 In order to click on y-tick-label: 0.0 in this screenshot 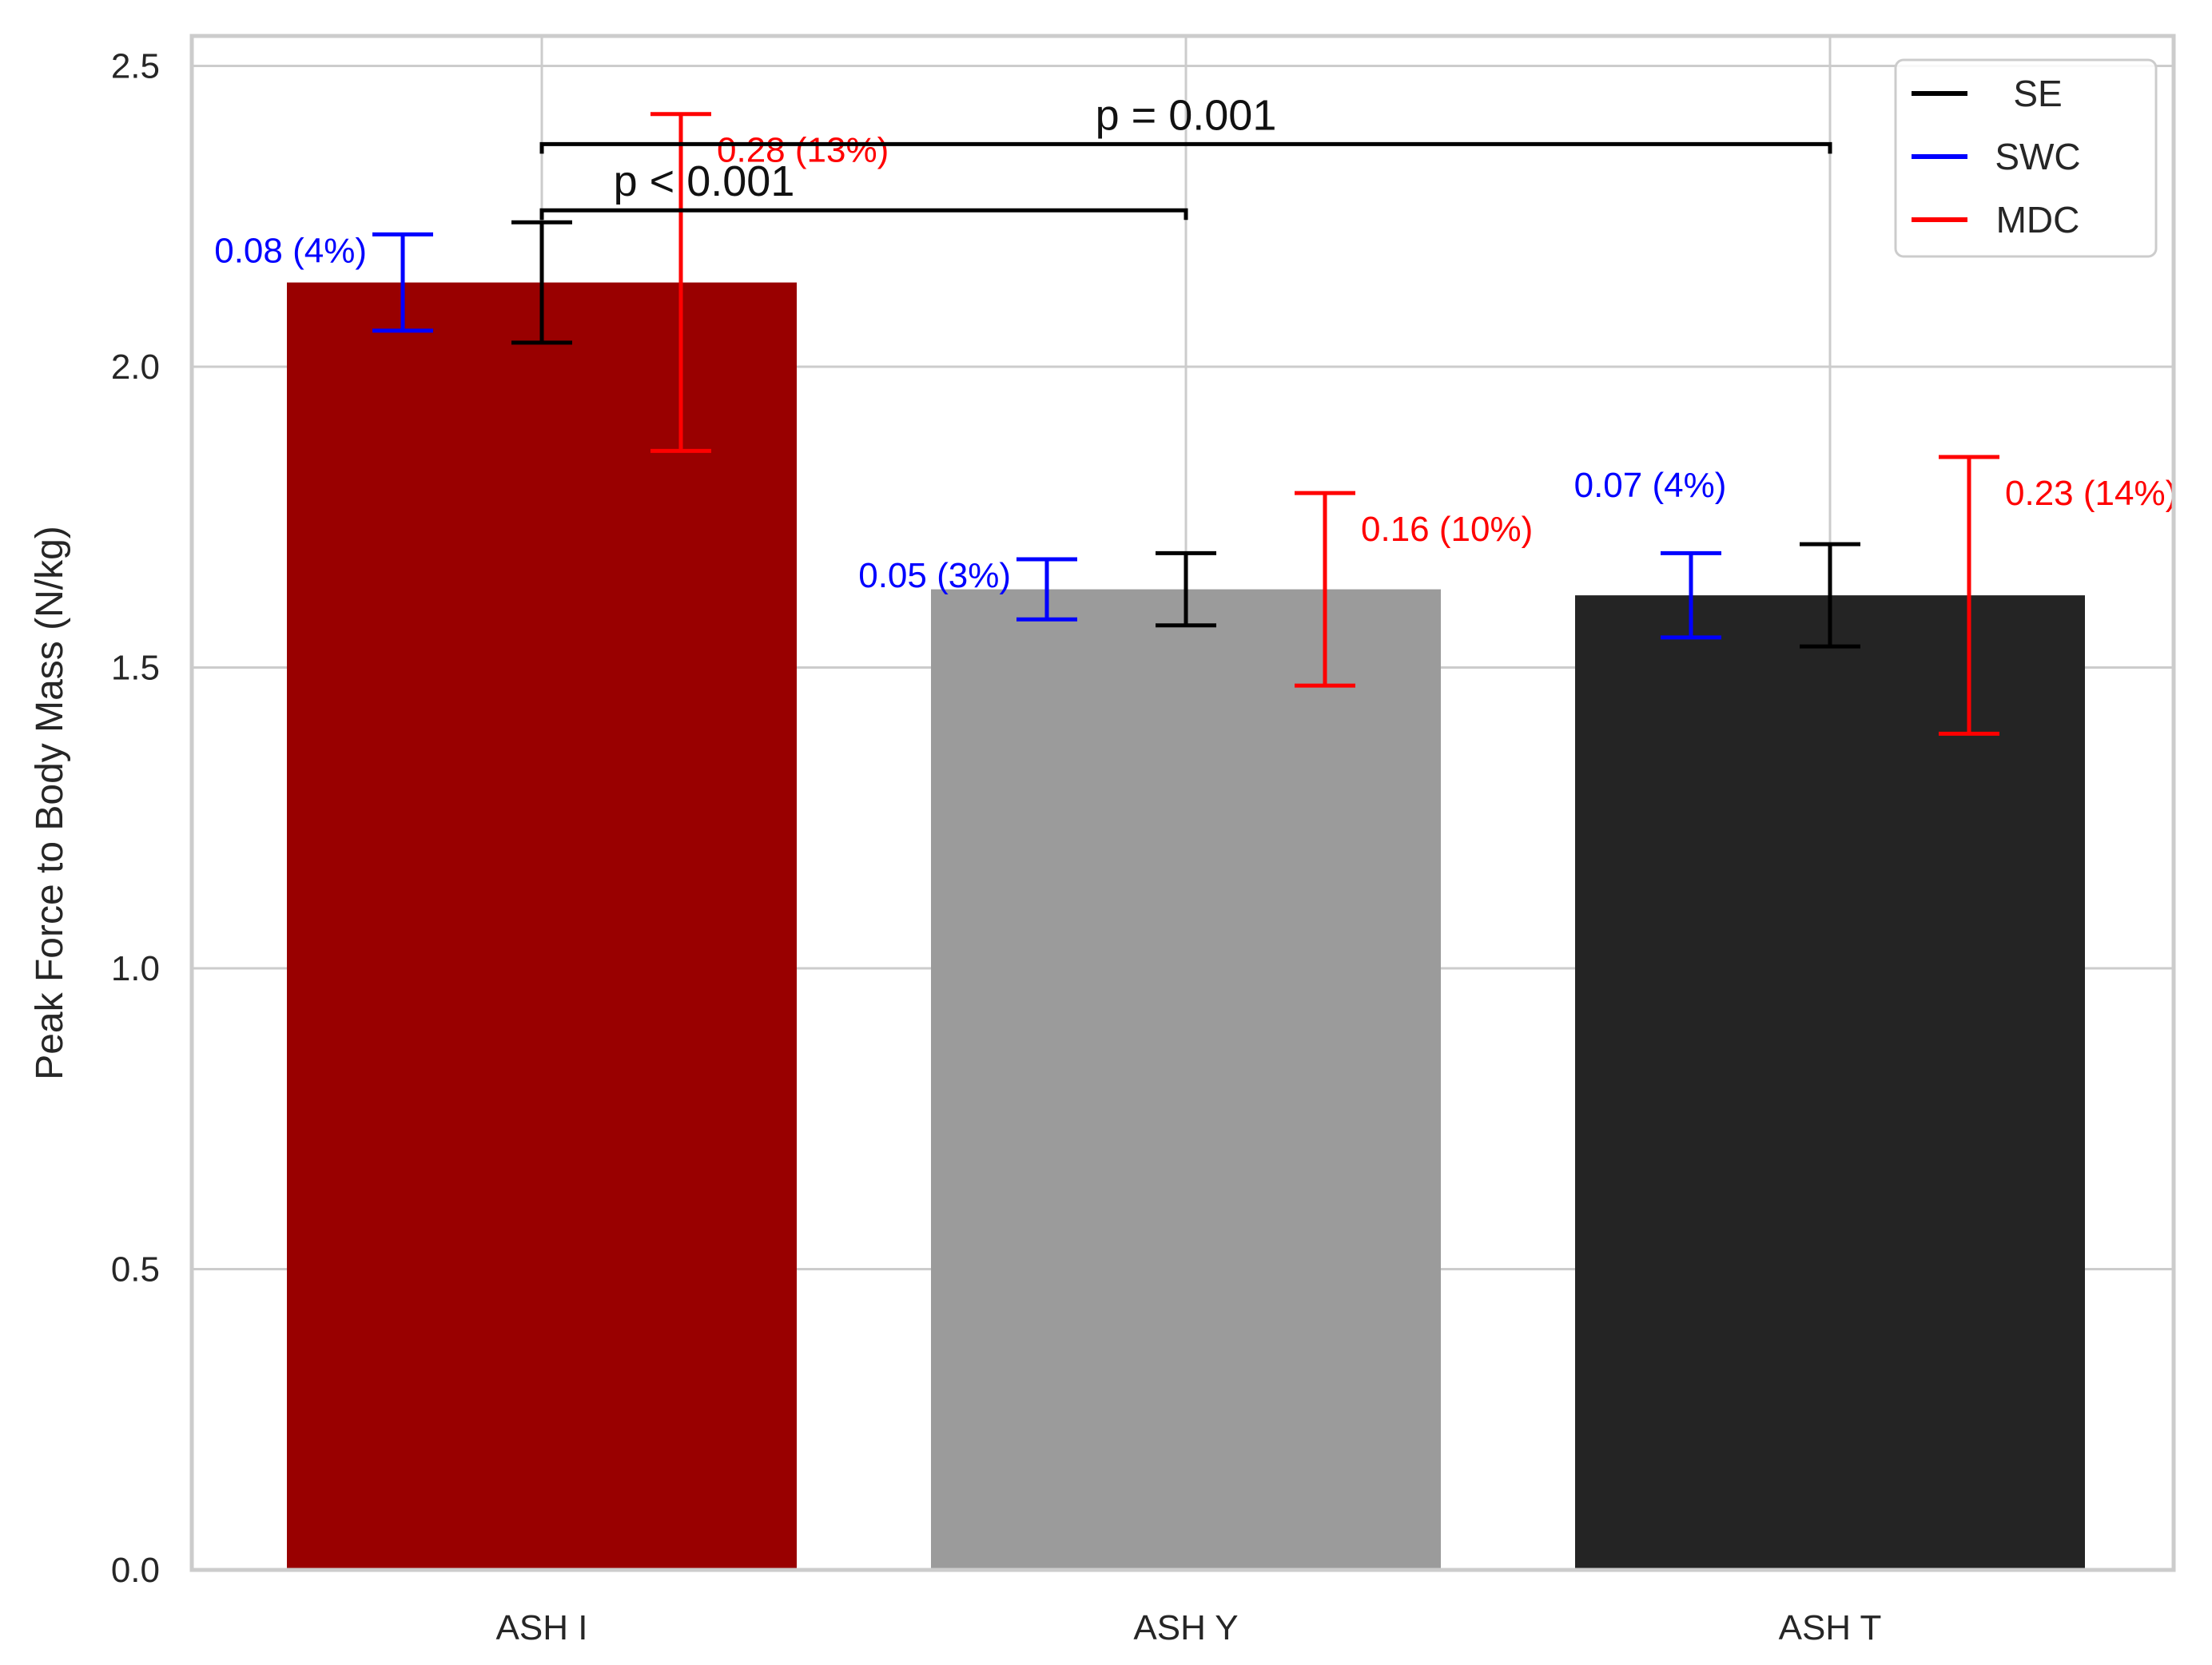, I will do `click(135, 1570)`.